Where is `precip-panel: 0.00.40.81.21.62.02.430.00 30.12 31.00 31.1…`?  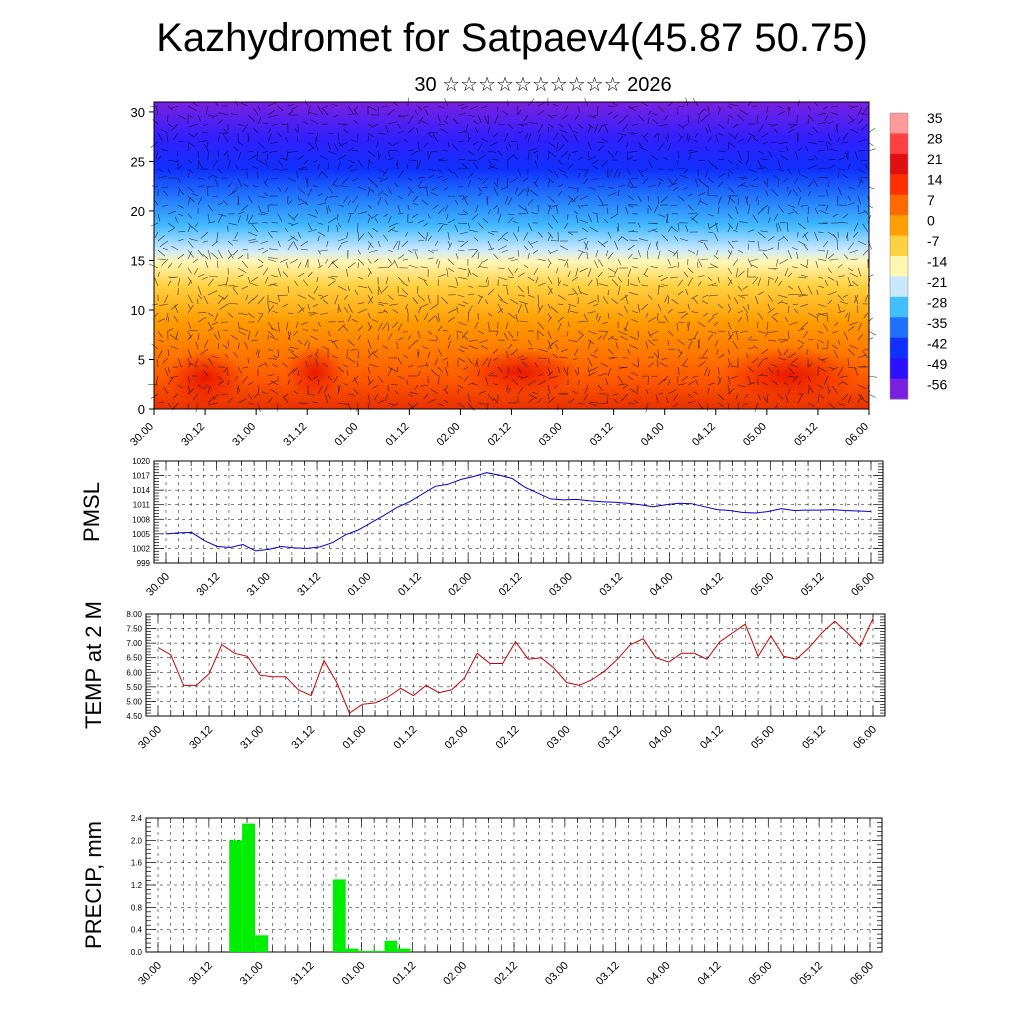
precip-panel: 0.00.40.81.21.62.02.430.00 30.12 31.00 31.1… is located at coordinates (482, 901).